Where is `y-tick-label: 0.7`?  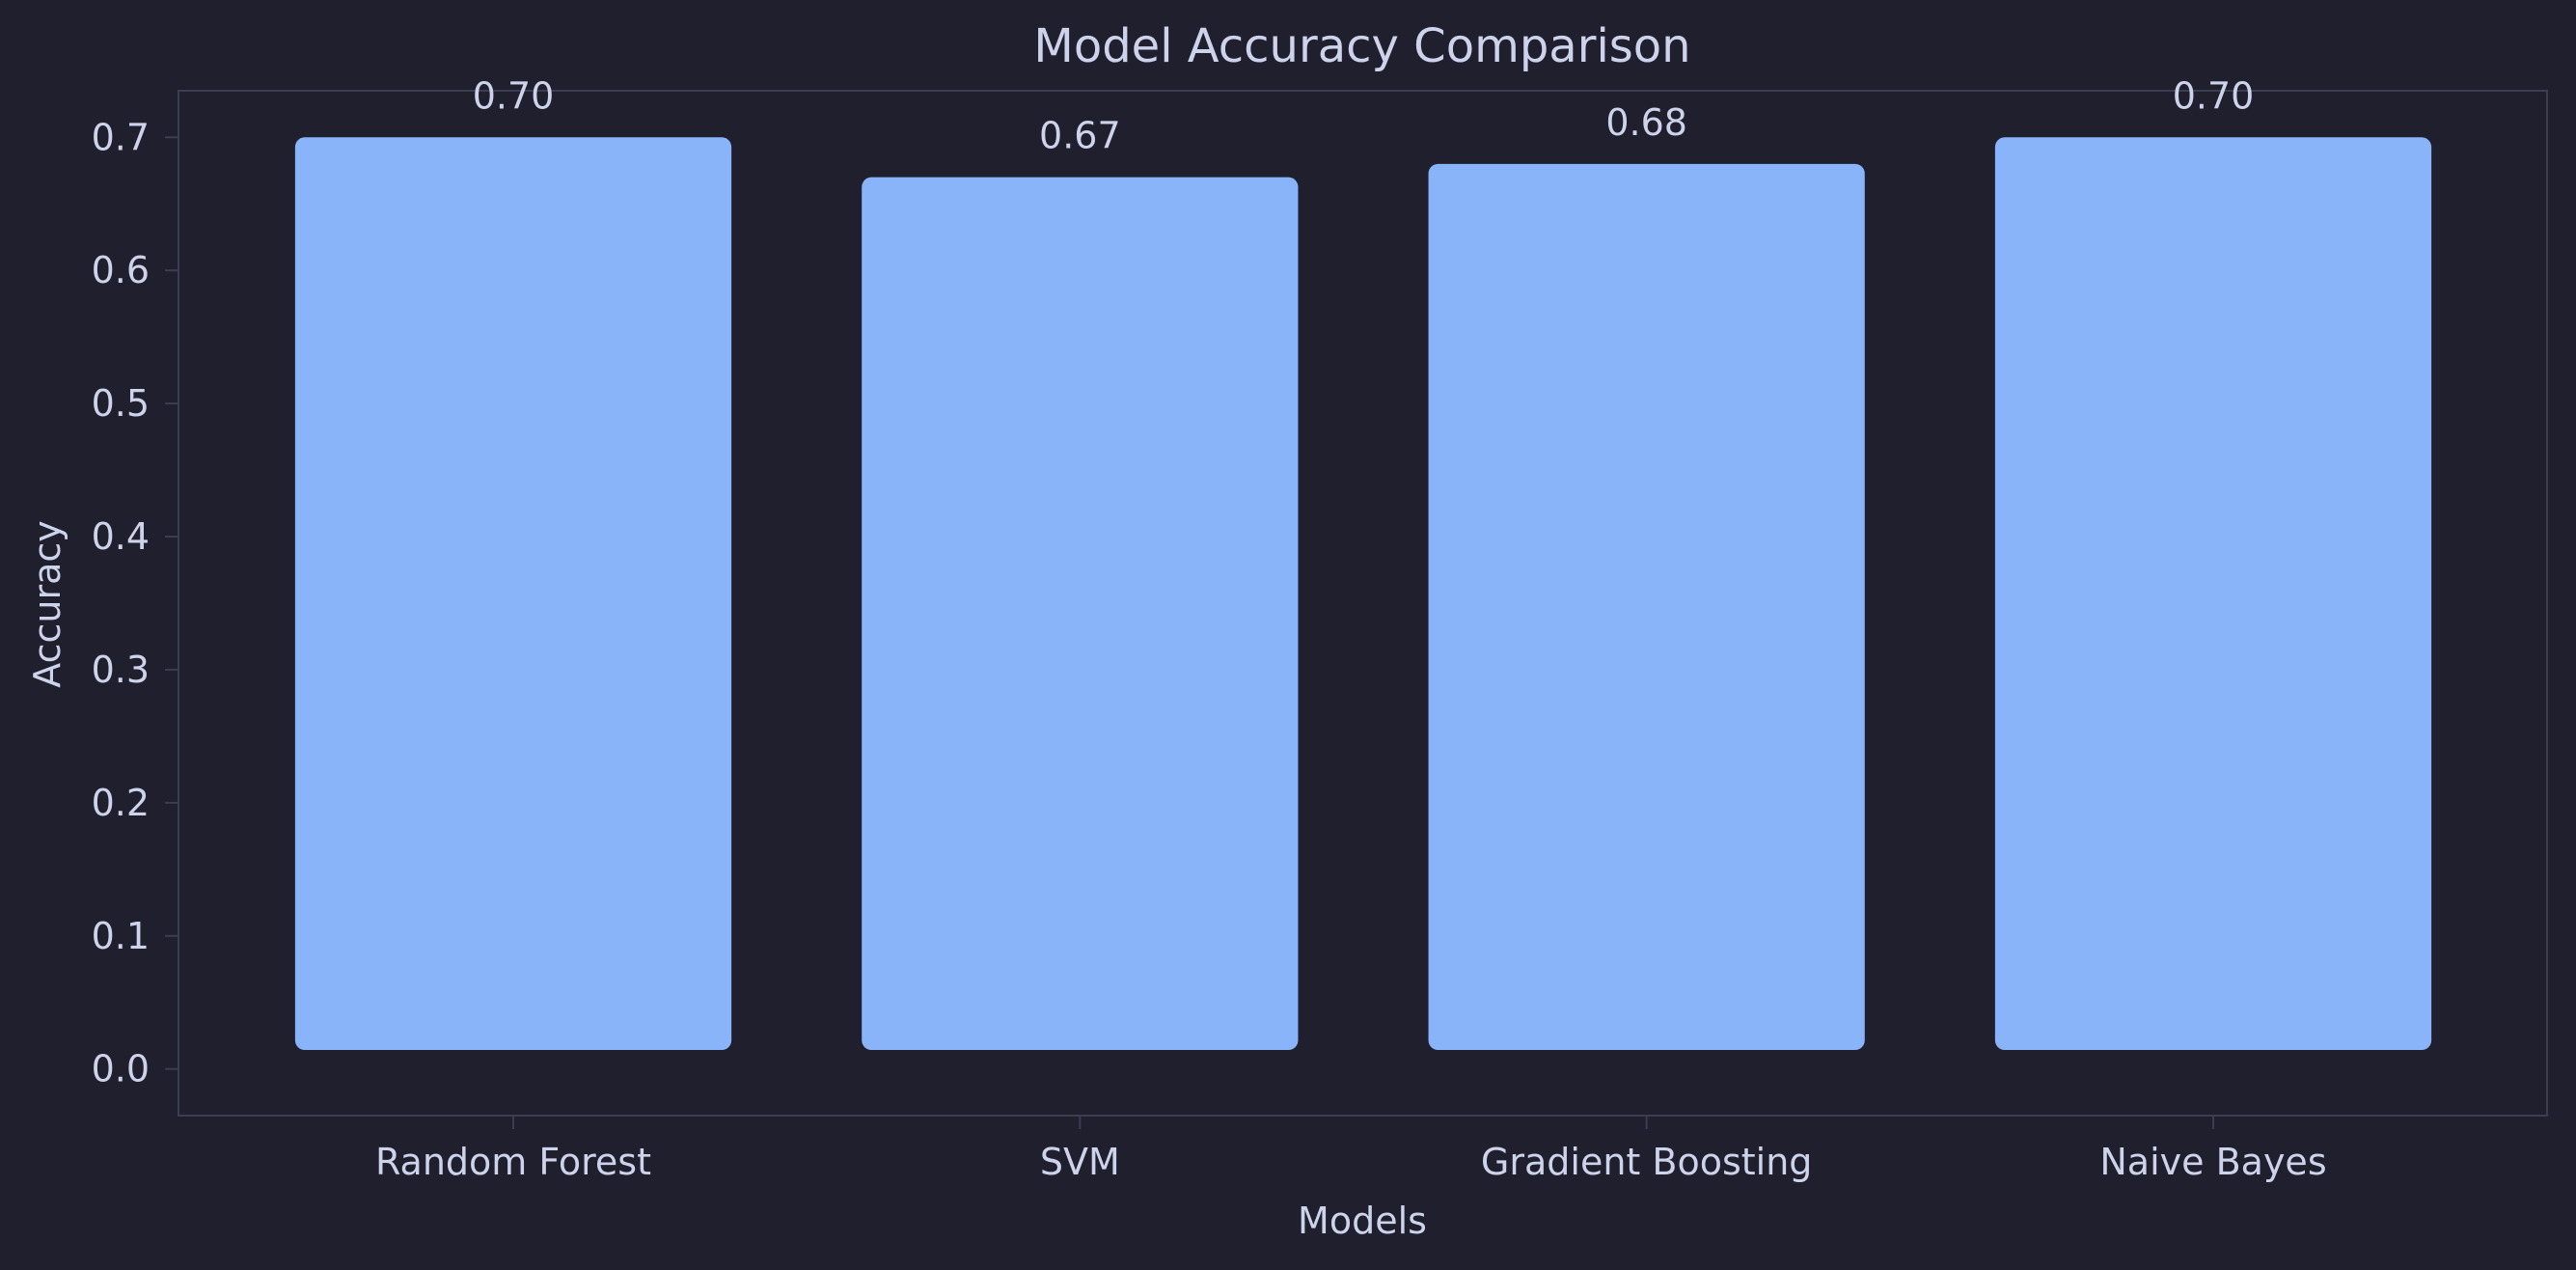
y-tick-label: 0.7 is located at coordinates (121, 137).